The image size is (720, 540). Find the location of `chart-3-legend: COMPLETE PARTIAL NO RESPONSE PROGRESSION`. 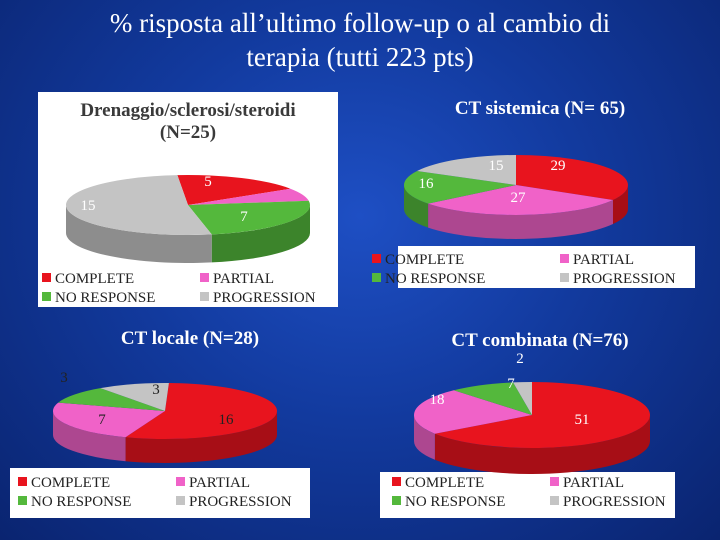

chart-3-legend: COMPLETE PARTIAL NO RESPONSE PROGRESSION is located at coordinates (168, 493).